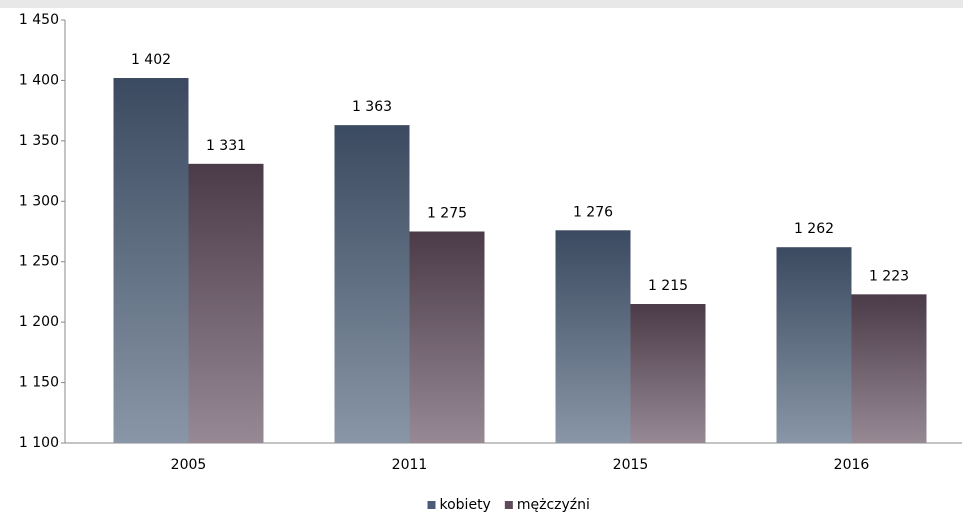 Image resolution: width=963 pixels, height=514 pixels. I want to click on y-tick-label: 1 250, so click(39, 262).